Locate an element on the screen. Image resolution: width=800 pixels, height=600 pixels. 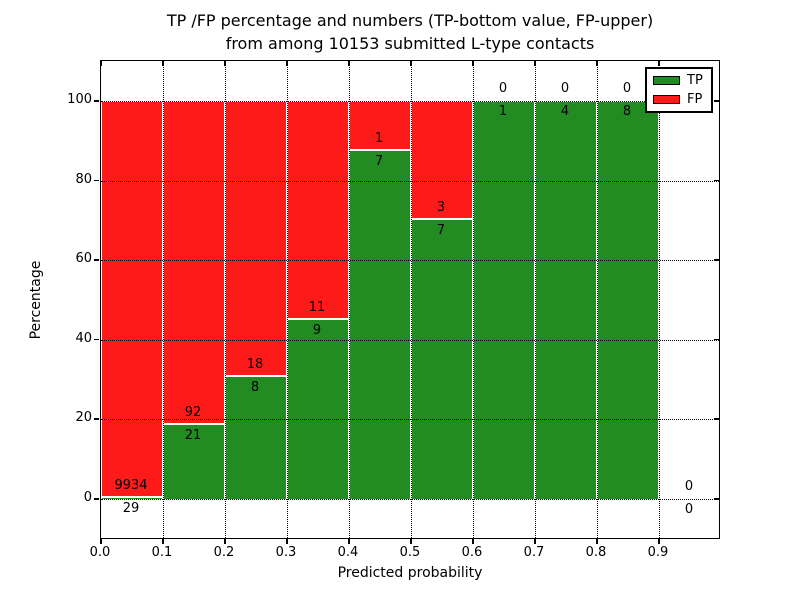
tp-swatch-icon is located at coordinates (666, 81).